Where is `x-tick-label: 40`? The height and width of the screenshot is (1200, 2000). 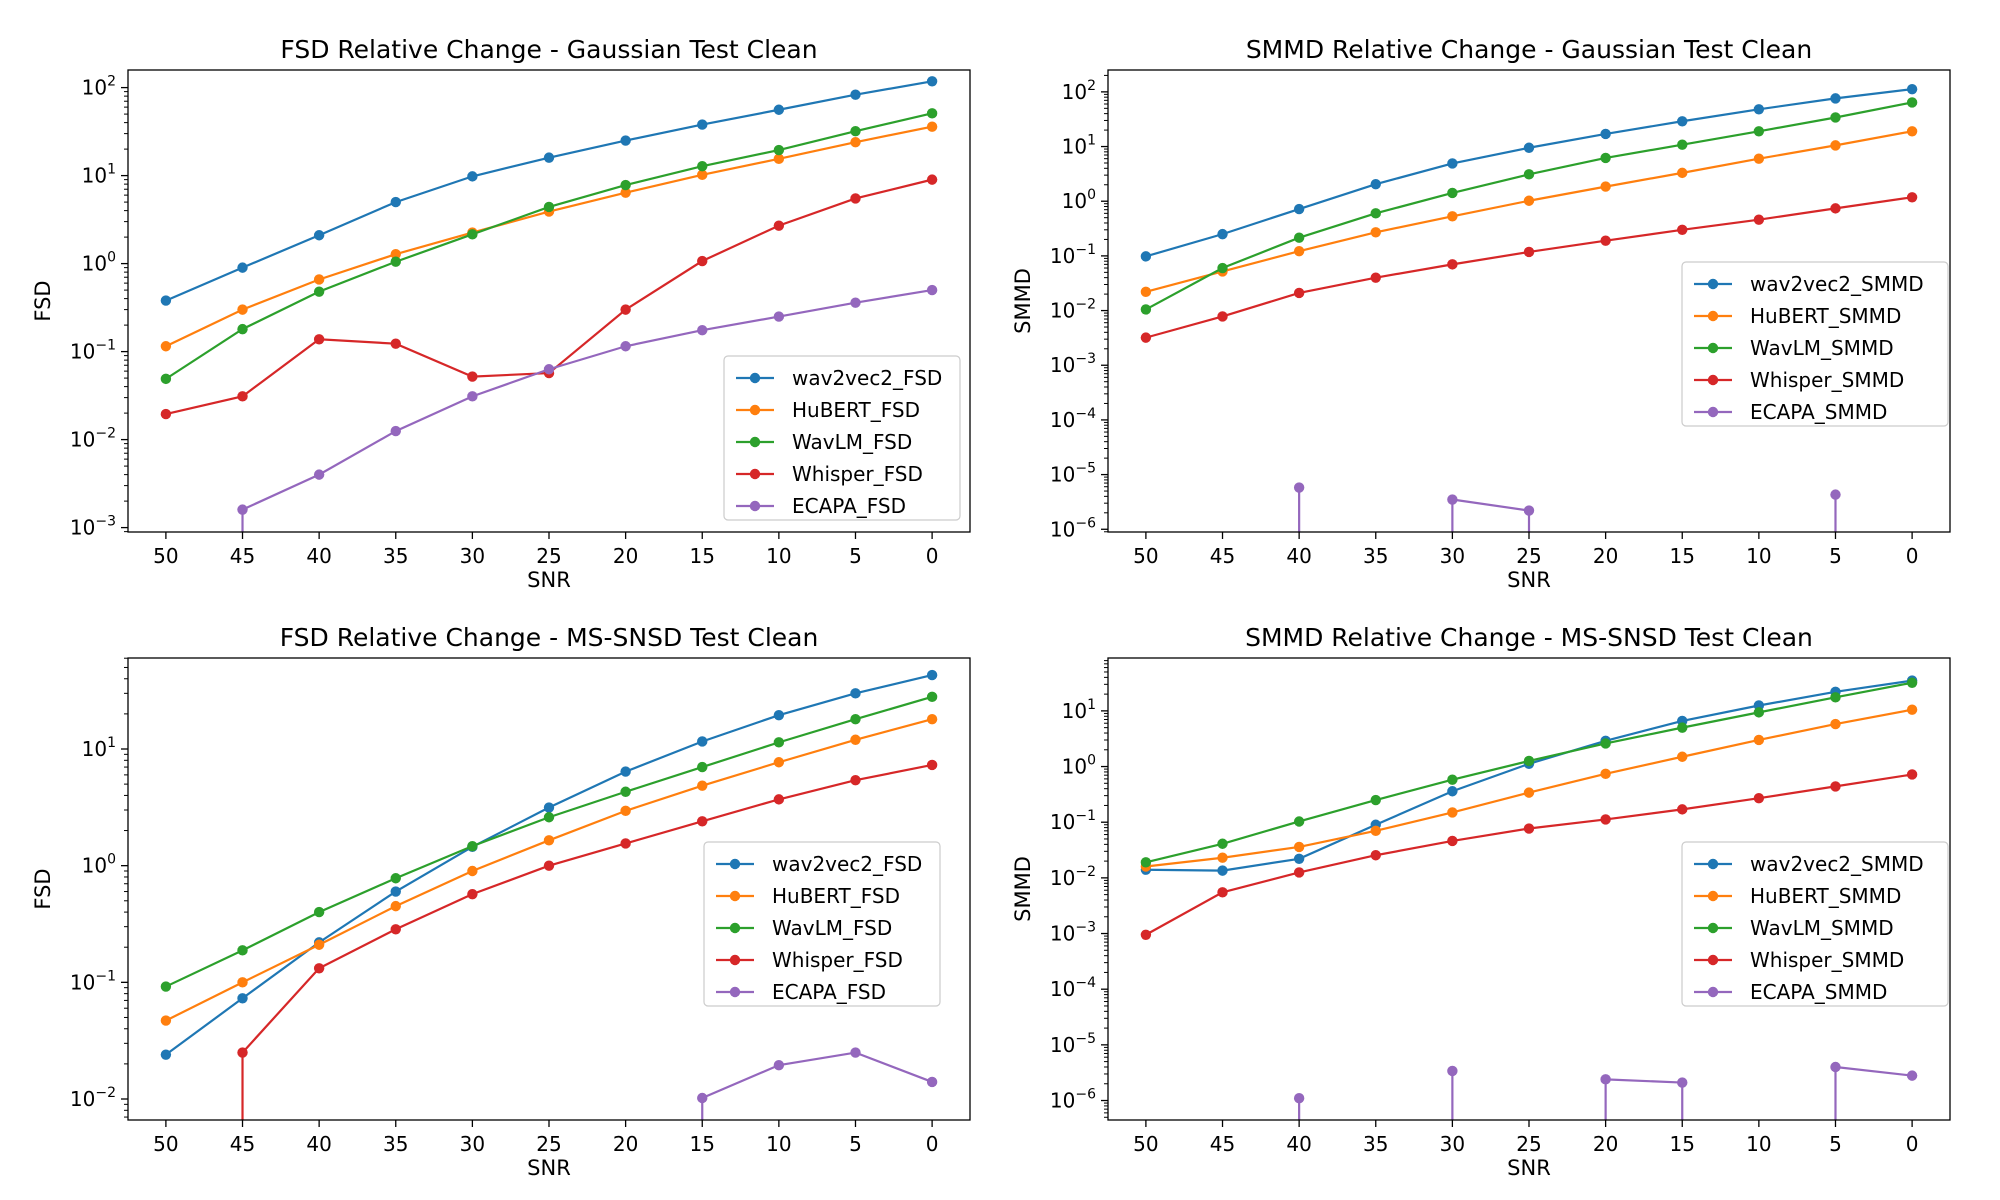 x-tick-label: 40 is located at coordinates (1298, 1144).